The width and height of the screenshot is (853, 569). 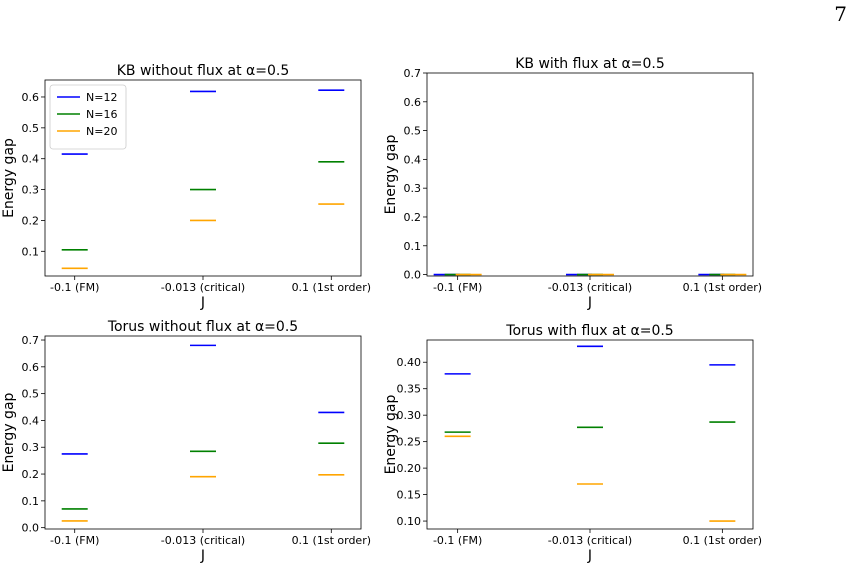 What do you see at coordinates (202, 327) in the screenshot?
I see `chart-title: Torus without flux at α=0.5` at bounding box center [202, 327].